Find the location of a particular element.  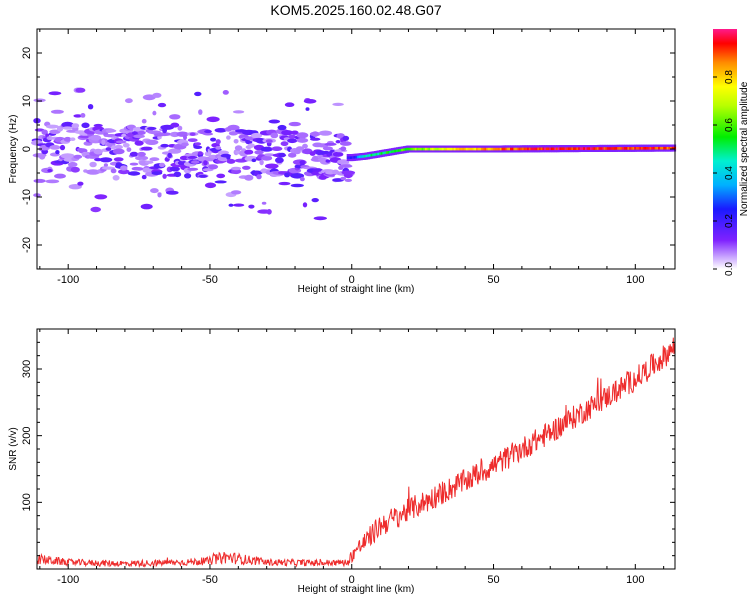

y-tick-label: 0 is located at coordinates (27, 149).